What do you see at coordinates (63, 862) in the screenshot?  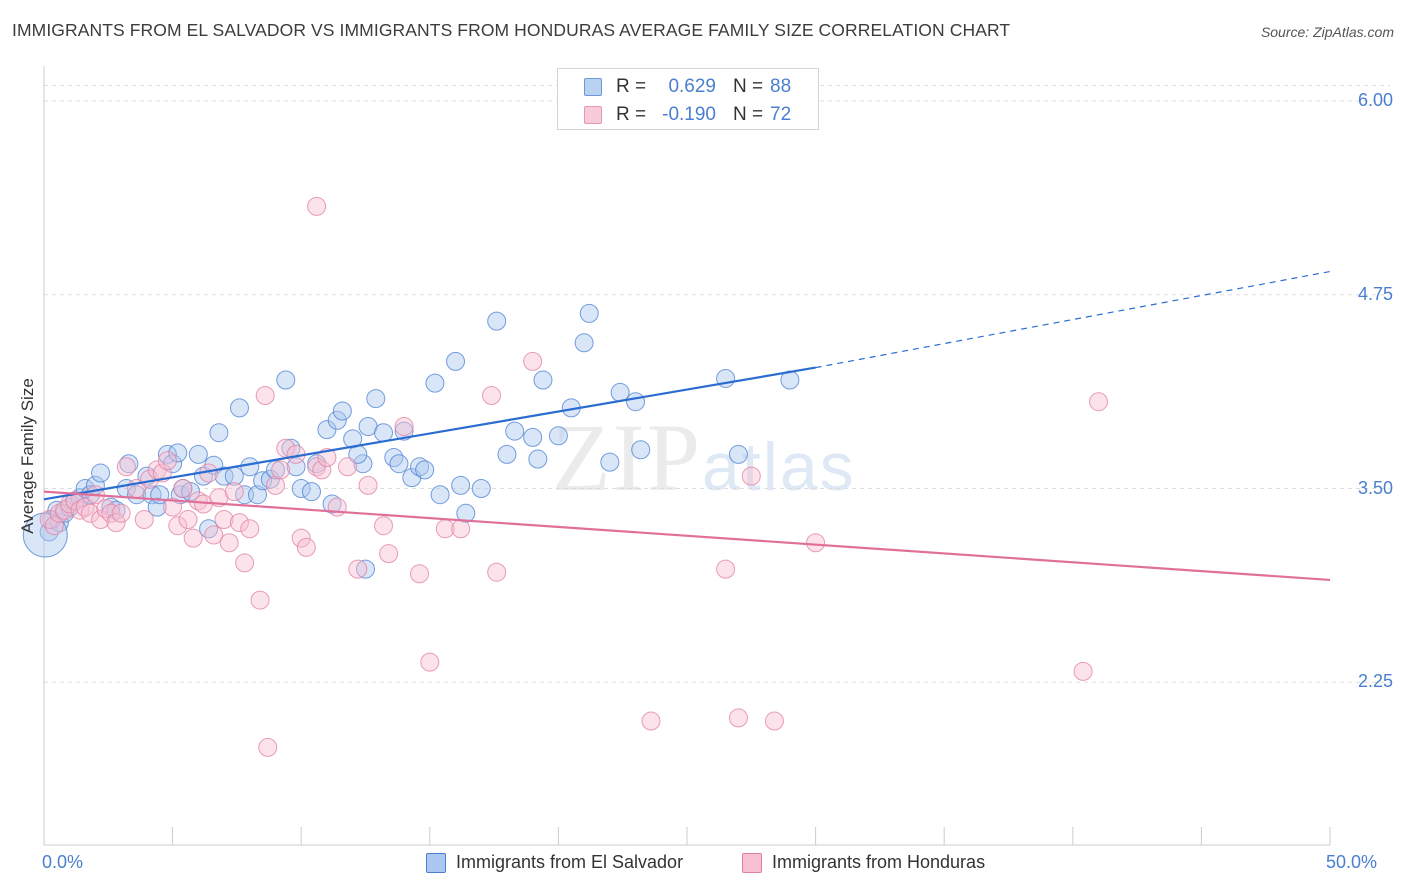 I see `x-tick-label-min: 0.0%` at bounding box center [63, 862].